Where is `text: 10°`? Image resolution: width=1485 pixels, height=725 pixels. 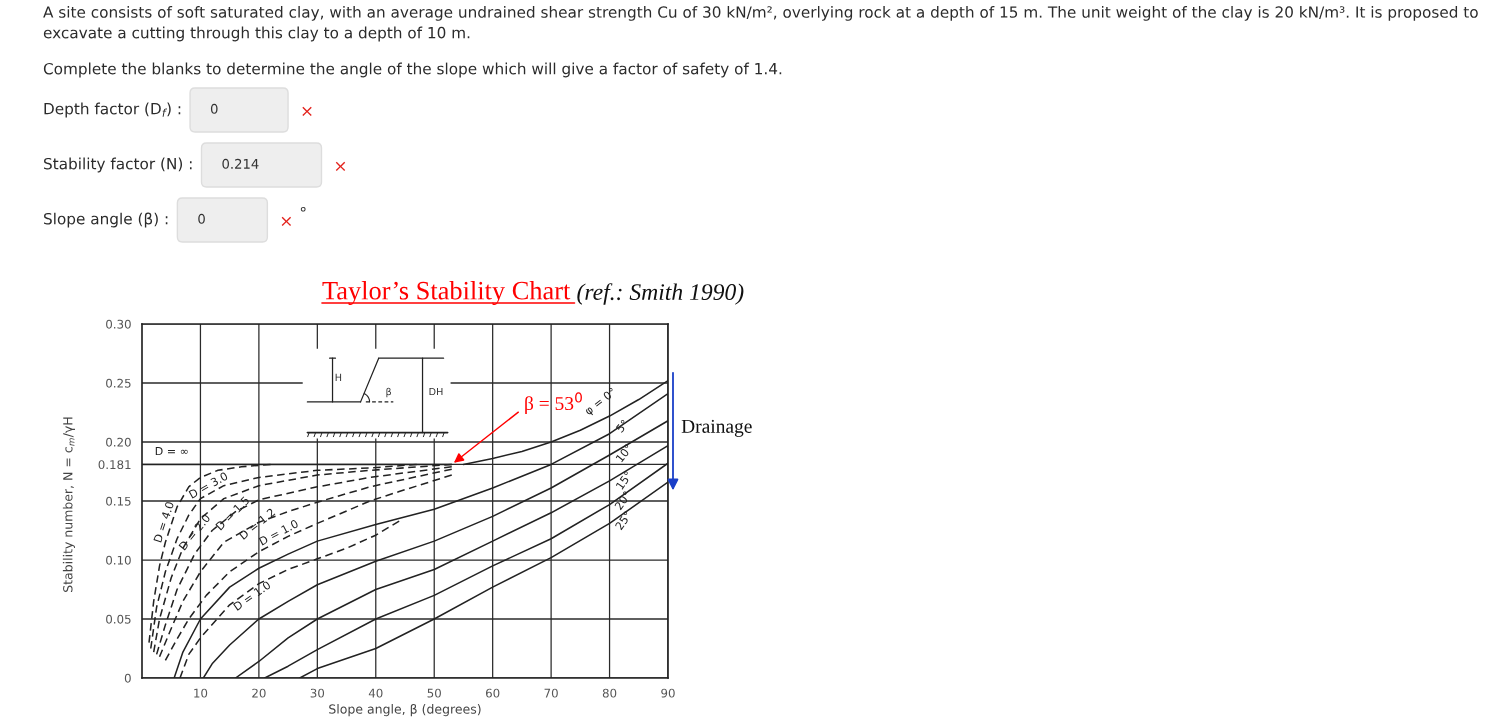 text: 10° is located at coordinates (624, 453).